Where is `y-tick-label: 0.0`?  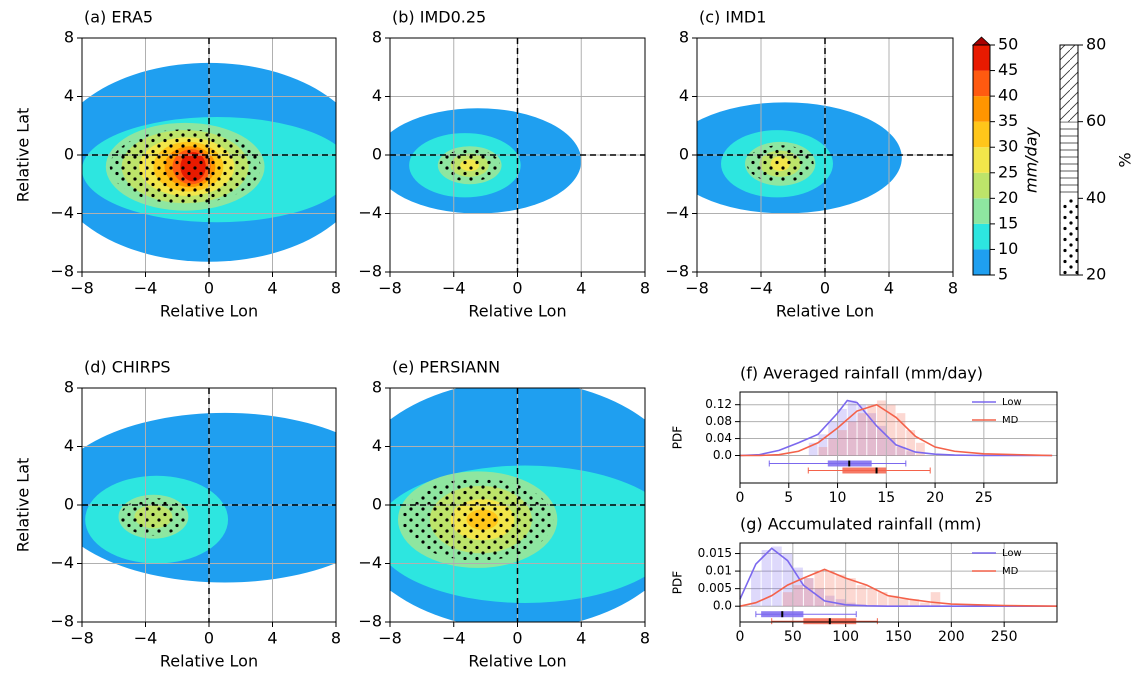
y-tick-label: 0.0 is located at coordinates (722, 455).